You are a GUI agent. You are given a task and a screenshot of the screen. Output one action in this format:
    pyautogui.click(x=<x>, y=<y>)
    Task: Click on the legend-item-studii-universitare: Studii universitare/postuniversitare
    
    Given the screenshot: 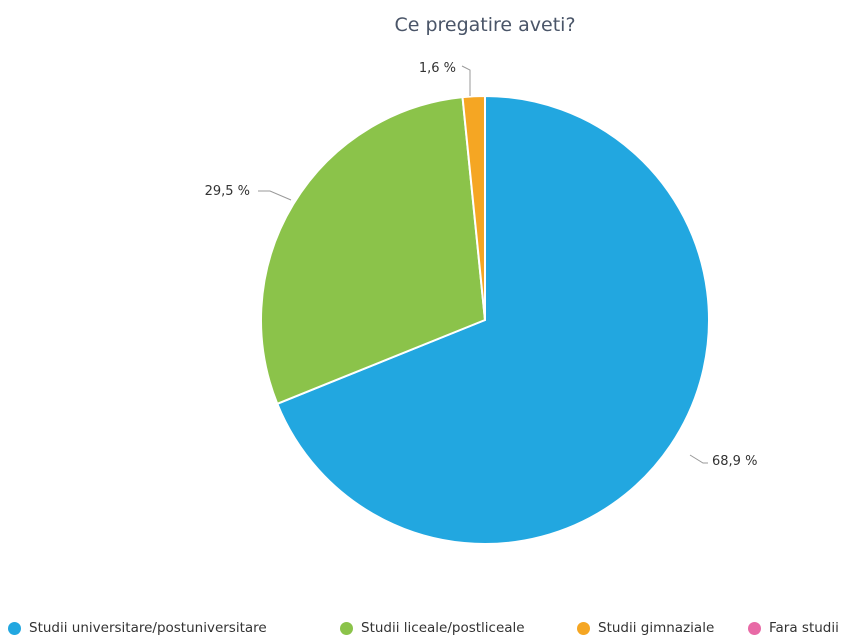 What is the action you would take?
    pyautogui.click(x=137, y=628)
    